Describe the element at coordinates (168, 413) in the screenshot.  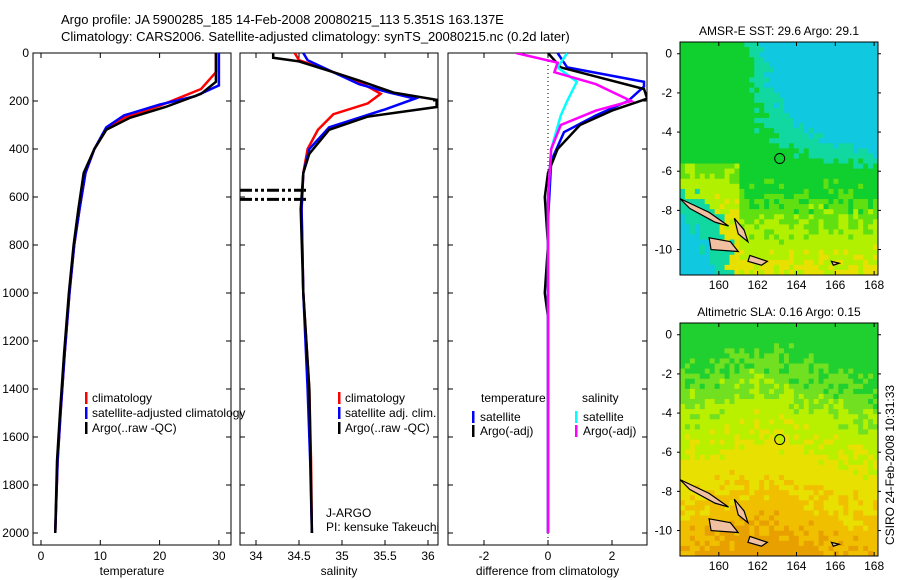
I see `legend-label: satellite-adjusted climatology` at that location.